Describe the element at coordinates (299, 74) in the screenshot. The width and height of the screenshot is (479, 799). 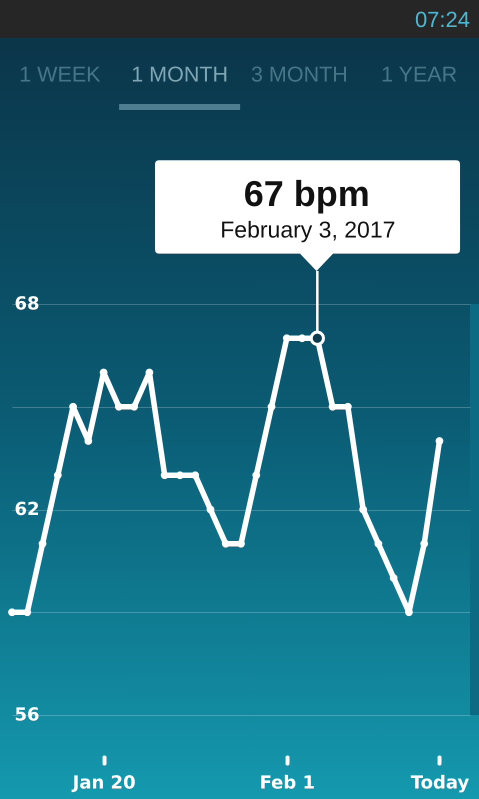
I see `text: 3 MONTH` at that location.